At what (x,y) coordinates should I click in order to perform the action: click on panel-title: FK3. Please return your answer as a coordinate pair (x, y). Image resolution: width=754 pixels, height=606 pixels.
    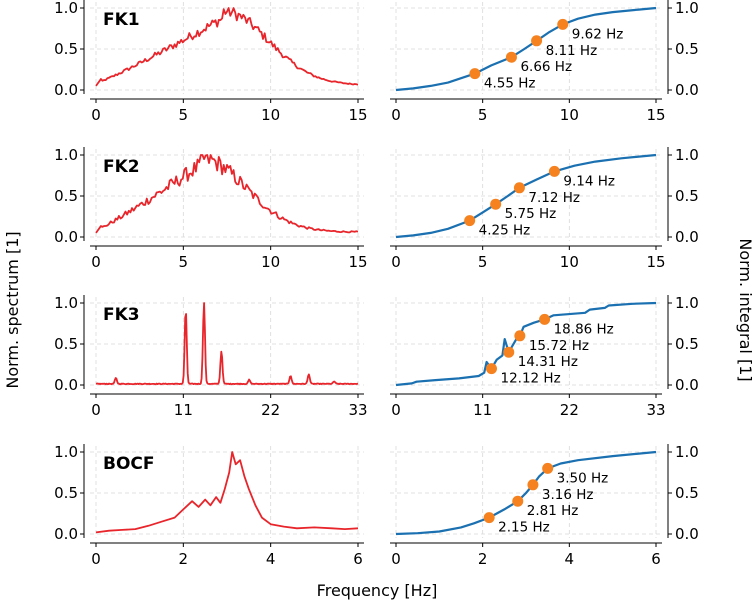
    Looking at the image, I should click on (121, 315).